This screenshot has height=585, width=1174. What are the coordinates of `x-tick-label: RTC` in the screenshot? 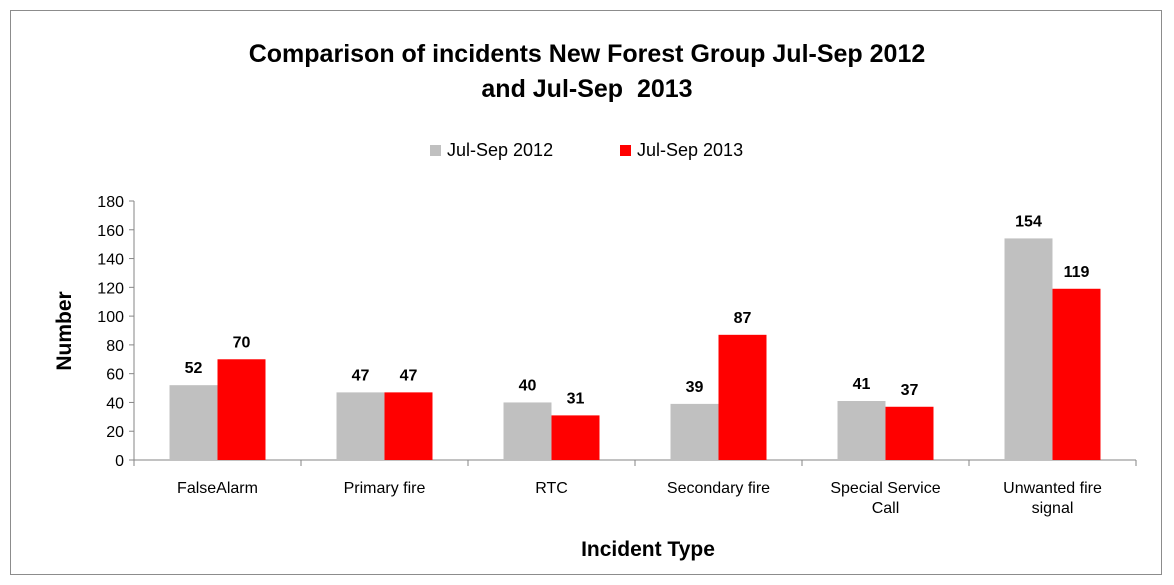 It's located at (551, 488).